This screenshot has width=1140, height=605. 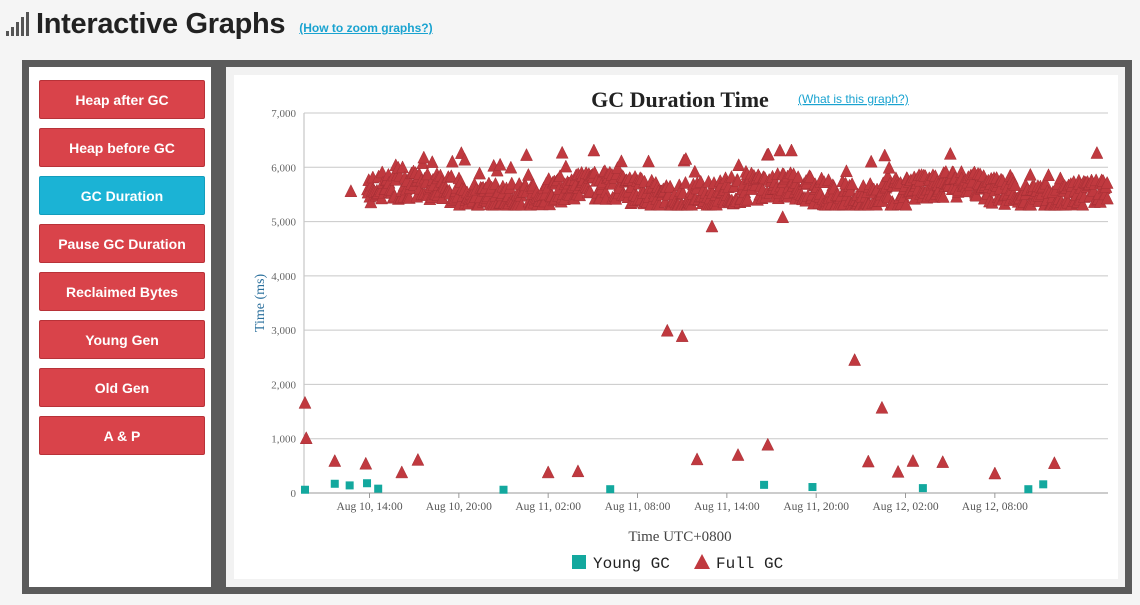 What do you see at coordinates (853, 99) in the screenshot?
I see `graph-help-link: (What is this graph?)` at bounding box center [853, 99].